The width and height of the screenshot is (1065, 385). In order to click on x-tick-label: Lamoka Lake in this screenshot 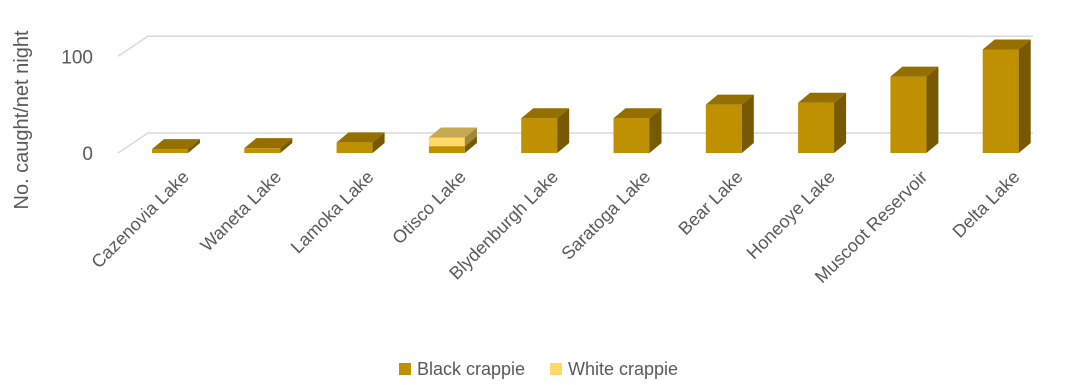, I will do `click(332, 212)`.